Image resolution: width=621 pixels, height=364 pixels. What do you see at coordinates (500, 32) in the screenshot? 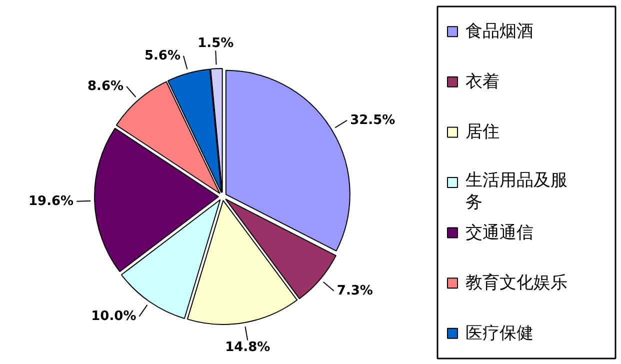
I see `legend-label: 食品烟酒` at bounding box center [500, 32].